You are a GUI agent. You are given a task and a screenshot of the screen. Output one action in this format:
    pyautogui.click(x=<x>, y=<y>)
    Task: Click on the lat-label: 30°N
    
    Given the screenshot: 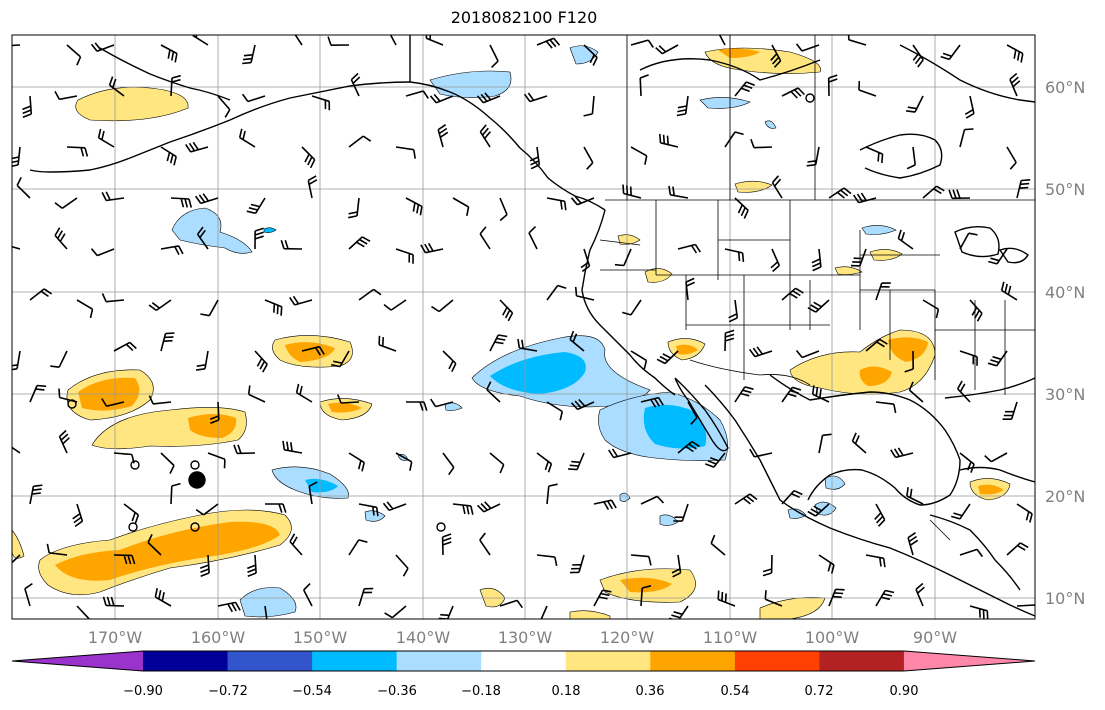 What is the action you would take?
    pyautogui.click(x=1065, y=394)
    